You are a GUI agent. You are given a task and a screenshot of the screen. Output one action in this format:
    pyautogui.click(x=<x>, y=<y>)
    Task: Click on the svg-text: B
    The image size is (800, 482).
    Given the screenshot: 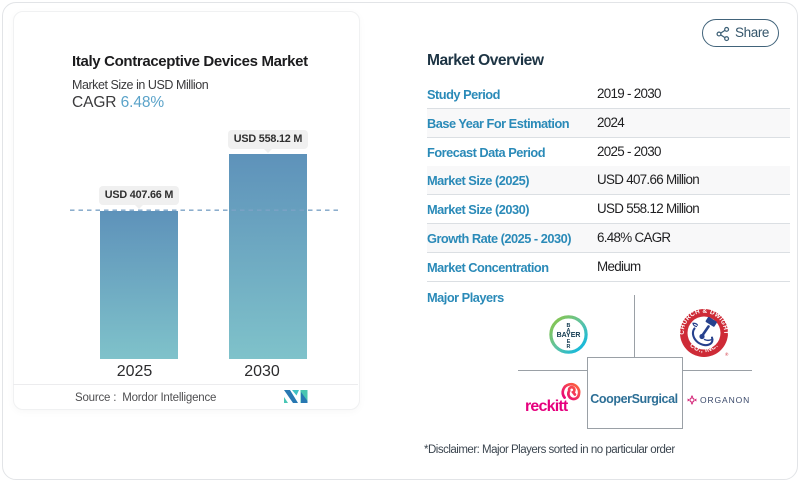 What is the action you would take?
    pyautogui.click(x=569, y=326)
    